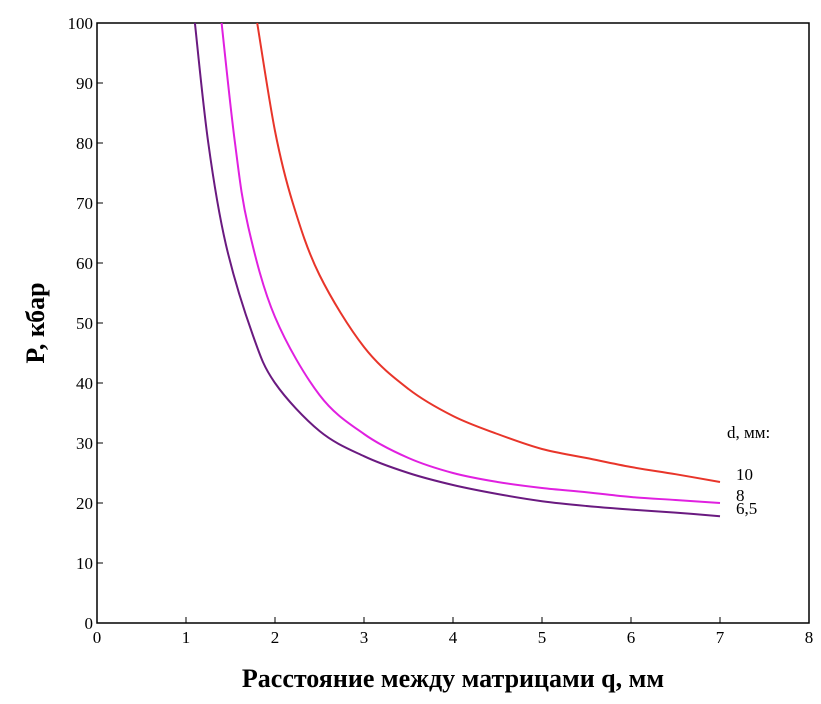 The image size is (821, 704). What do you see at coordinates (744, 474) in the screenshot?
I see `series-label-0: 10` at bounding box center [744, 474].